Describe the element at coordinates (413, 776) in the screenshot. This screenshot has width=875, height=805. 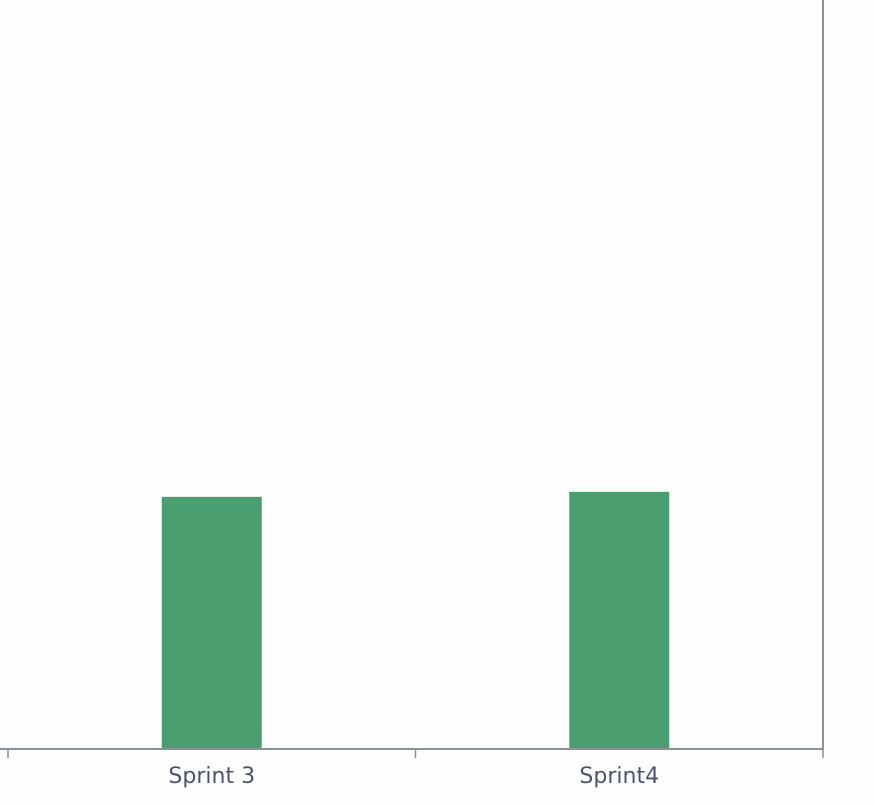
I see `x-tick-labels: Sprint 3 Sprint4` at that location.